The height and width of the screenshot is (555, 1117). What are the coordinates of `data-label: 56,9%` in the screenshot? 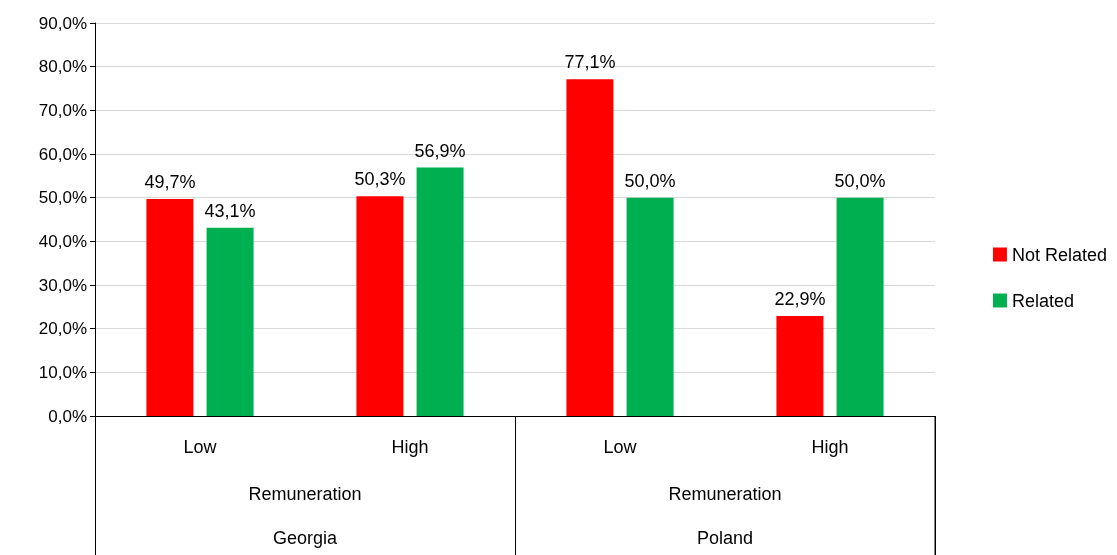 It's located at (440, 150).